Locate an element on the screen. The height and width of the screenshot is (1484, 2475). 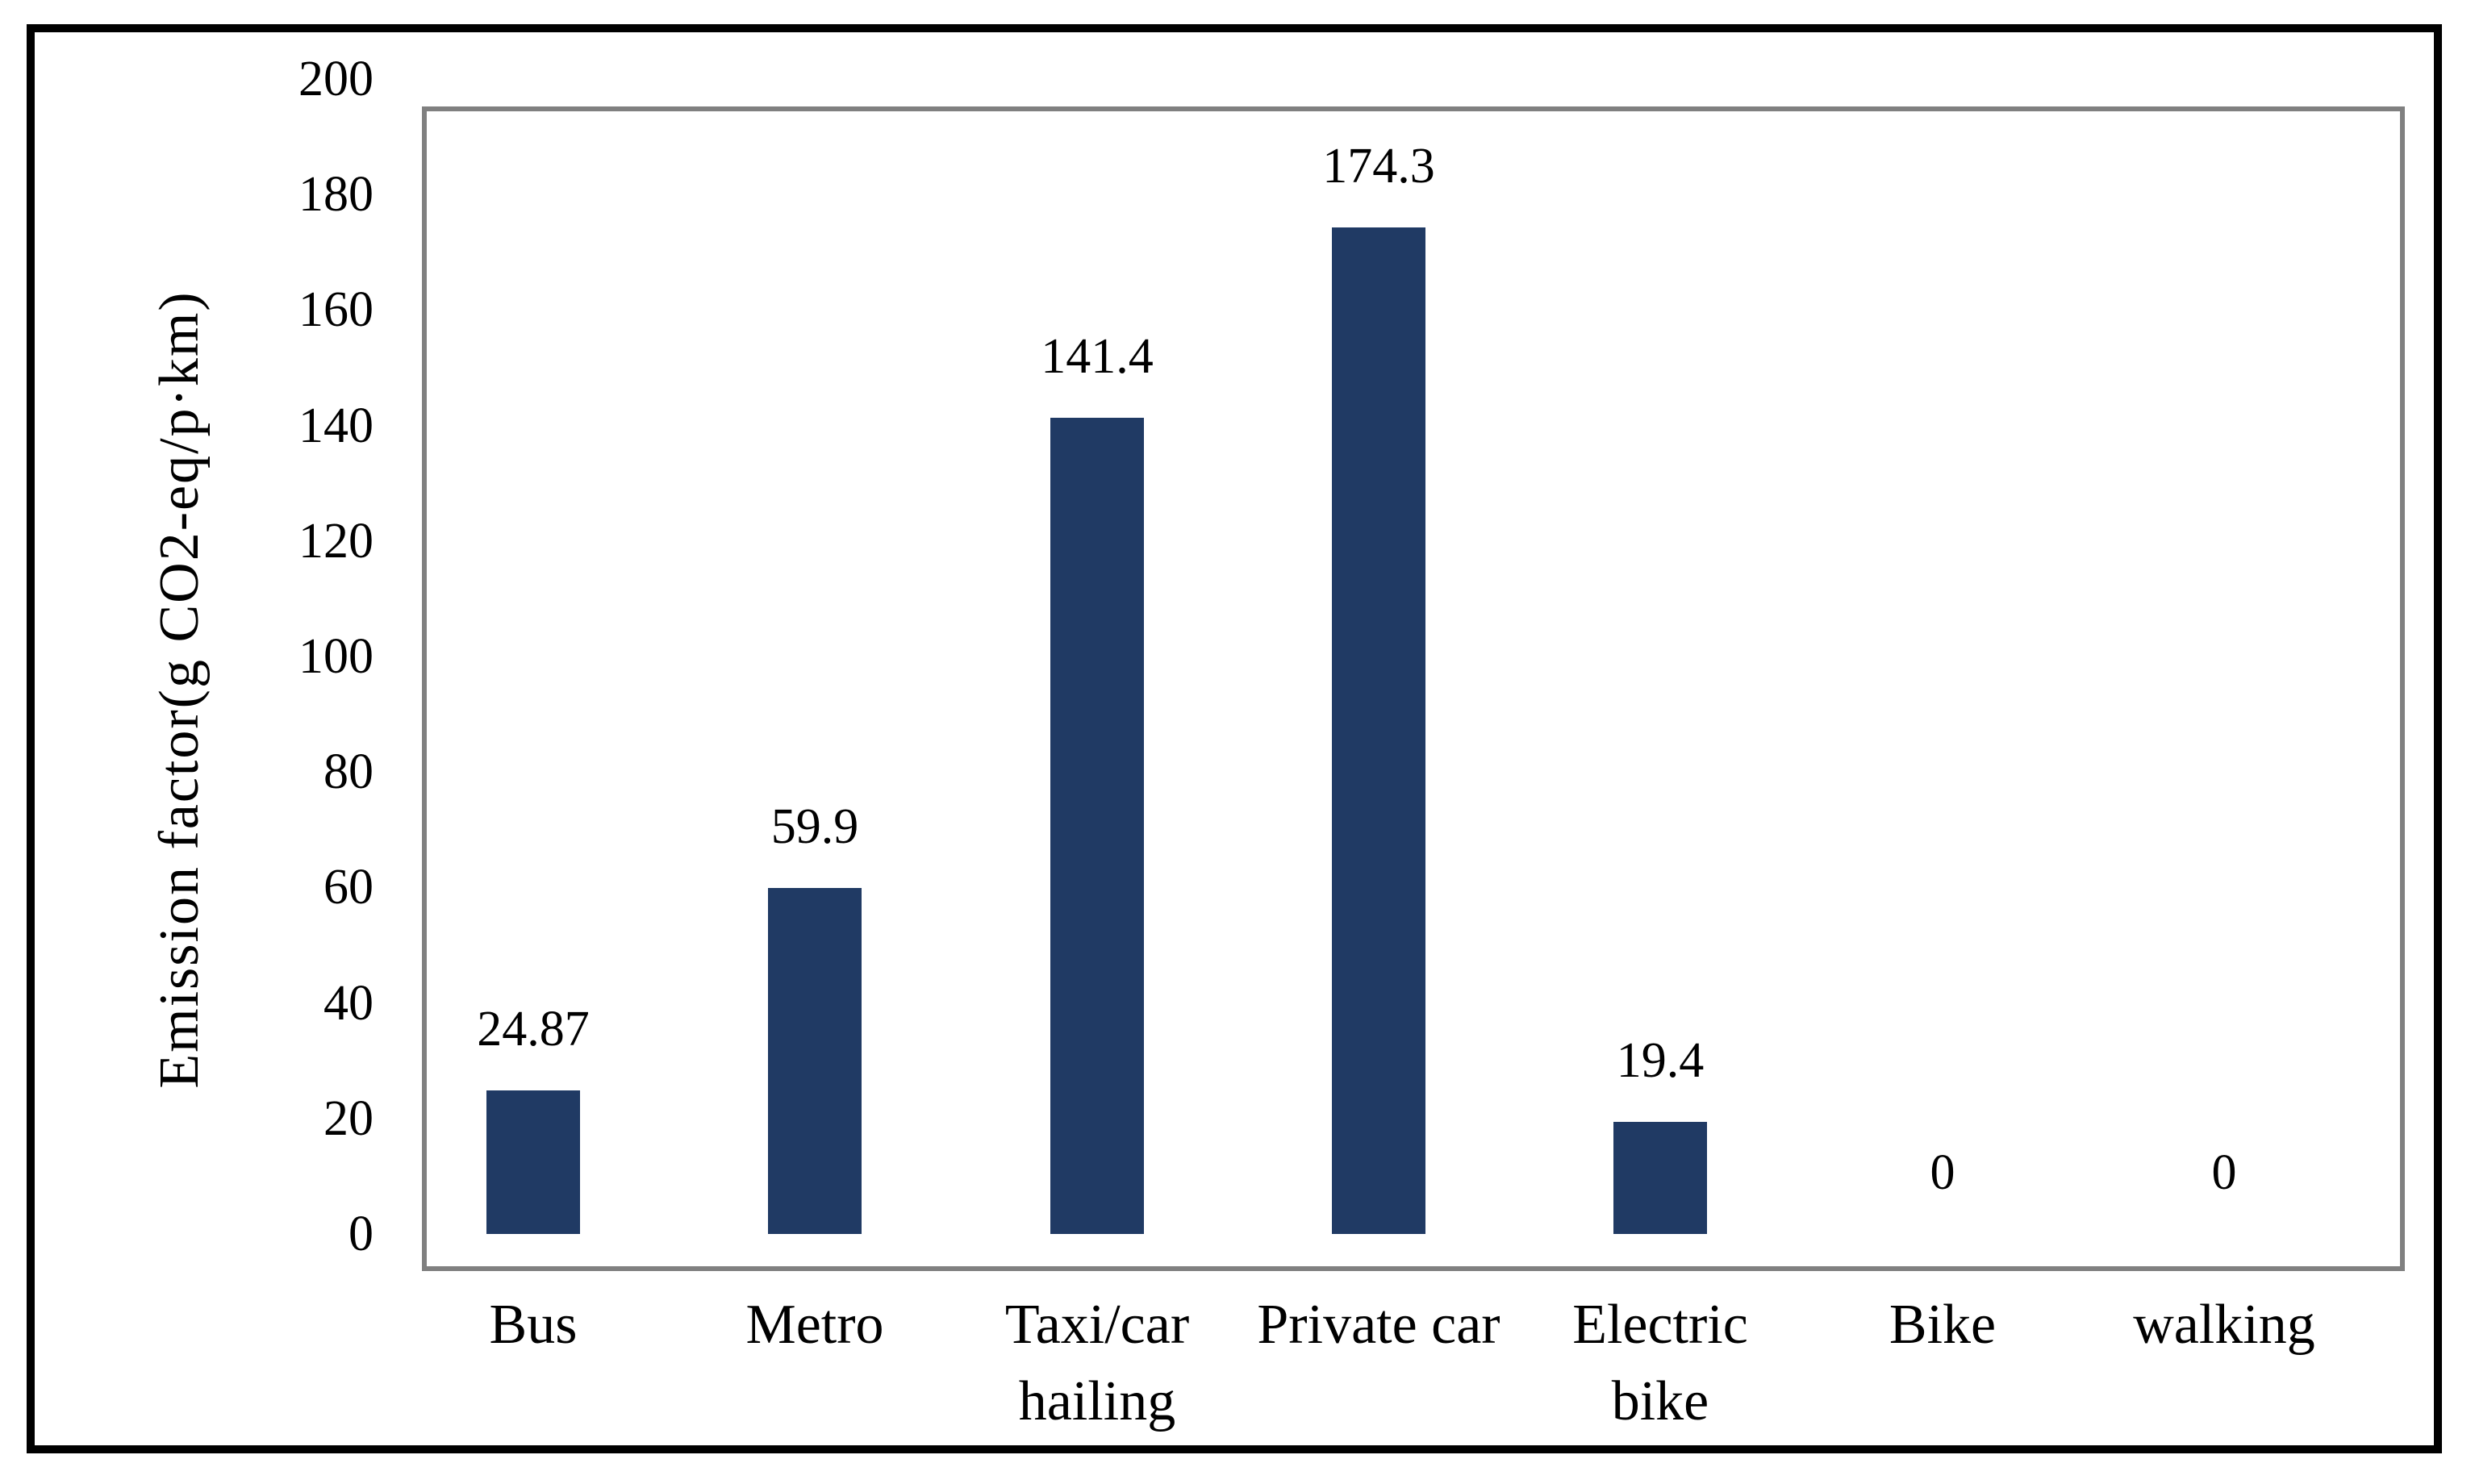
value-label-bus: 24.87 is located at coordinates (533, 1029).